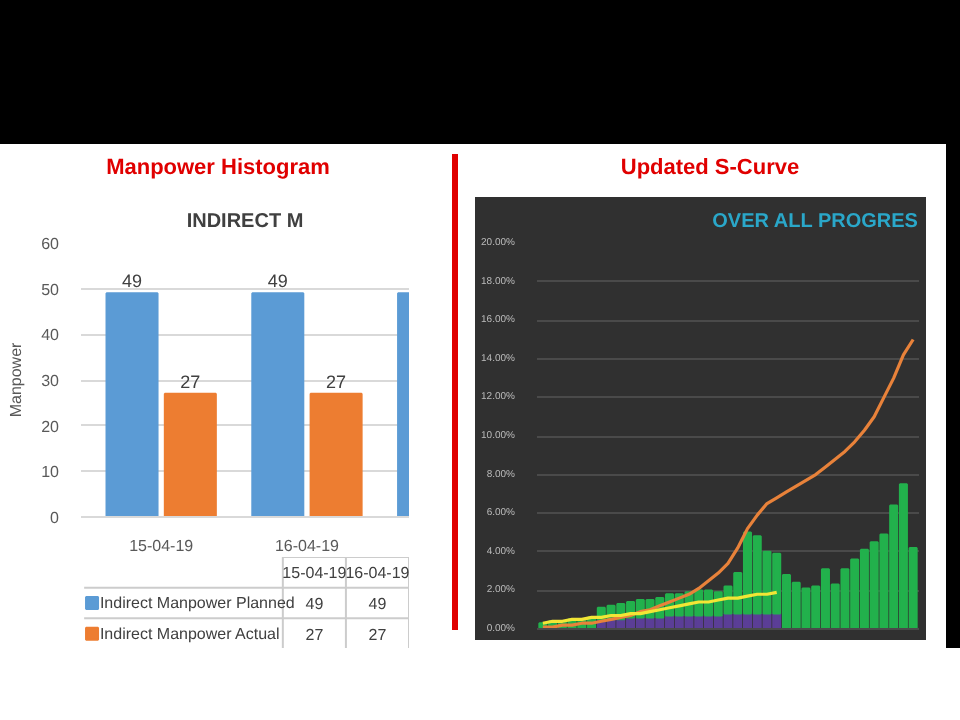 The width and height of the screenshot is (960, 720). Describe the element at coordinates (51, 426) in the screenshot. I see `y-tick-label: 20` at that location.